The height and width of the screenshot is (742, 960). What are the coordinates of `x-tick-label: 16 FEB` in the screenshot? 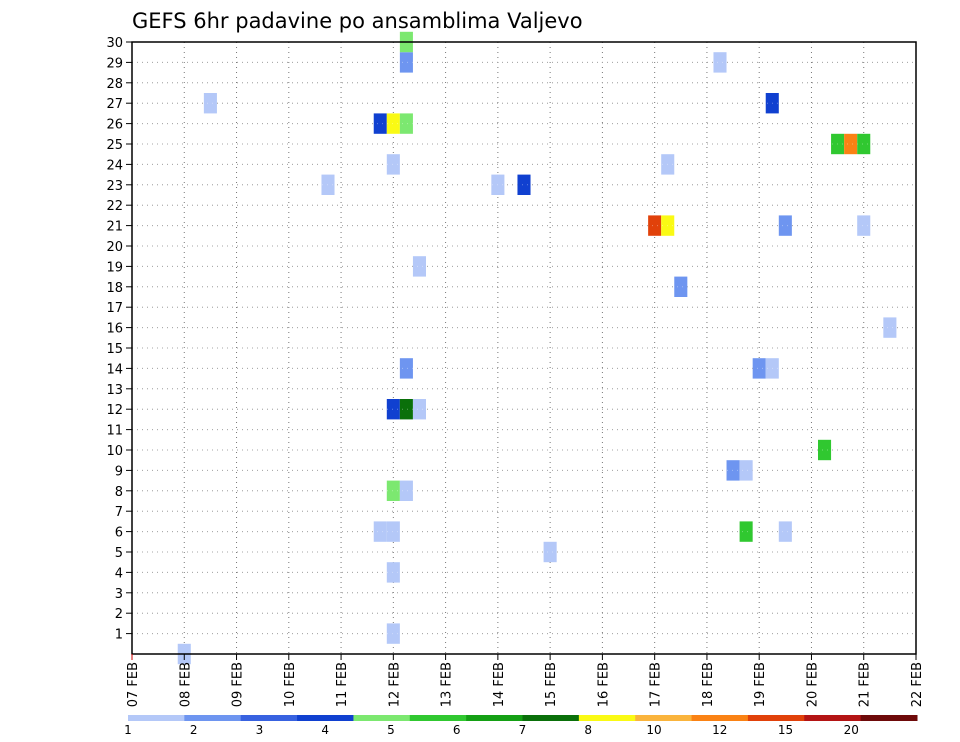 It's located at (603, 684).